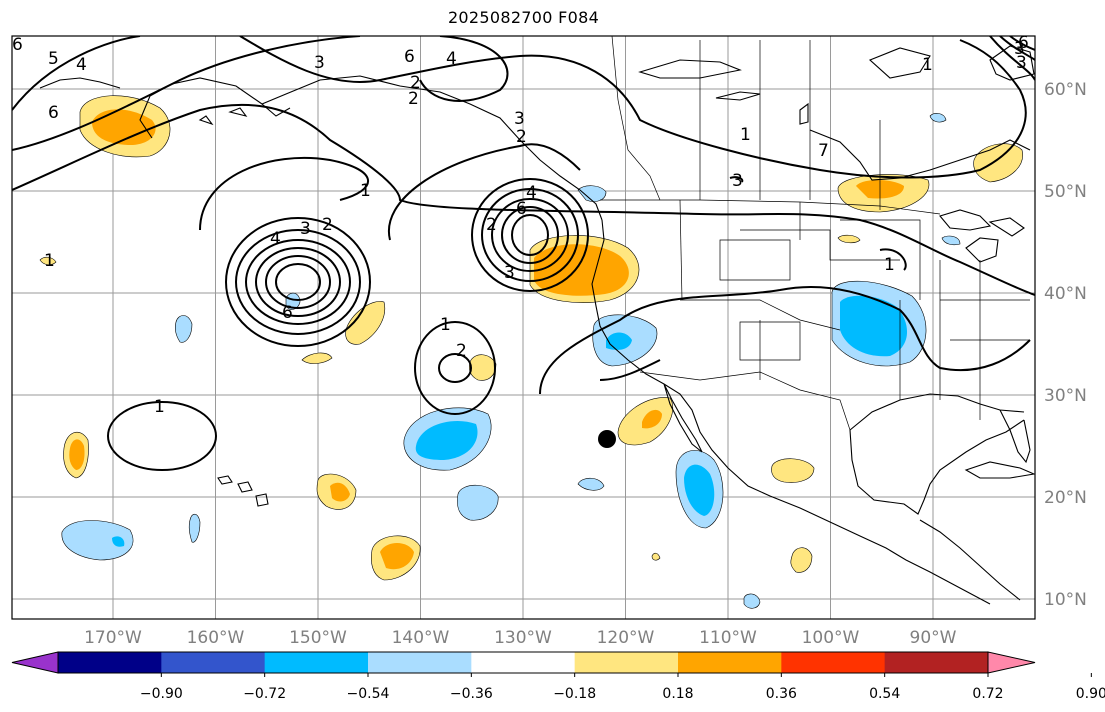 This screenshot has width=1105, height=712. I want to click on latitude-label: 60°N, so click(1065, 90).